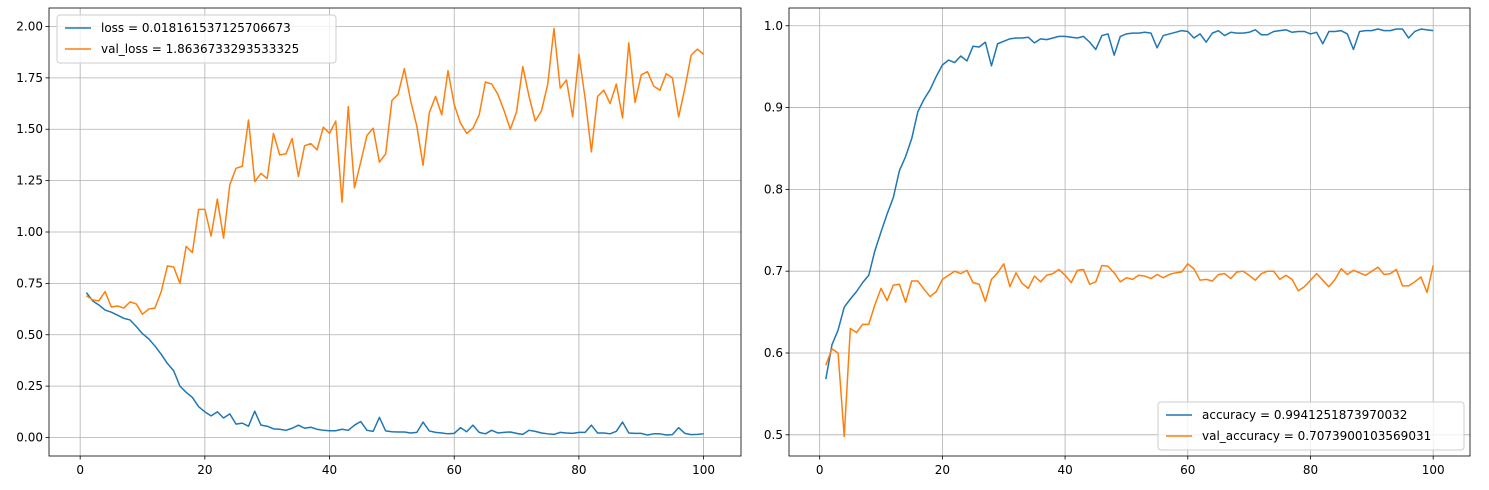 Image resolution: width=1489 pixels, height=490 pixels. Describe the element at coordinates (29, 386) in the screenshot. I see `y-tick-label: 0.25` at that location.